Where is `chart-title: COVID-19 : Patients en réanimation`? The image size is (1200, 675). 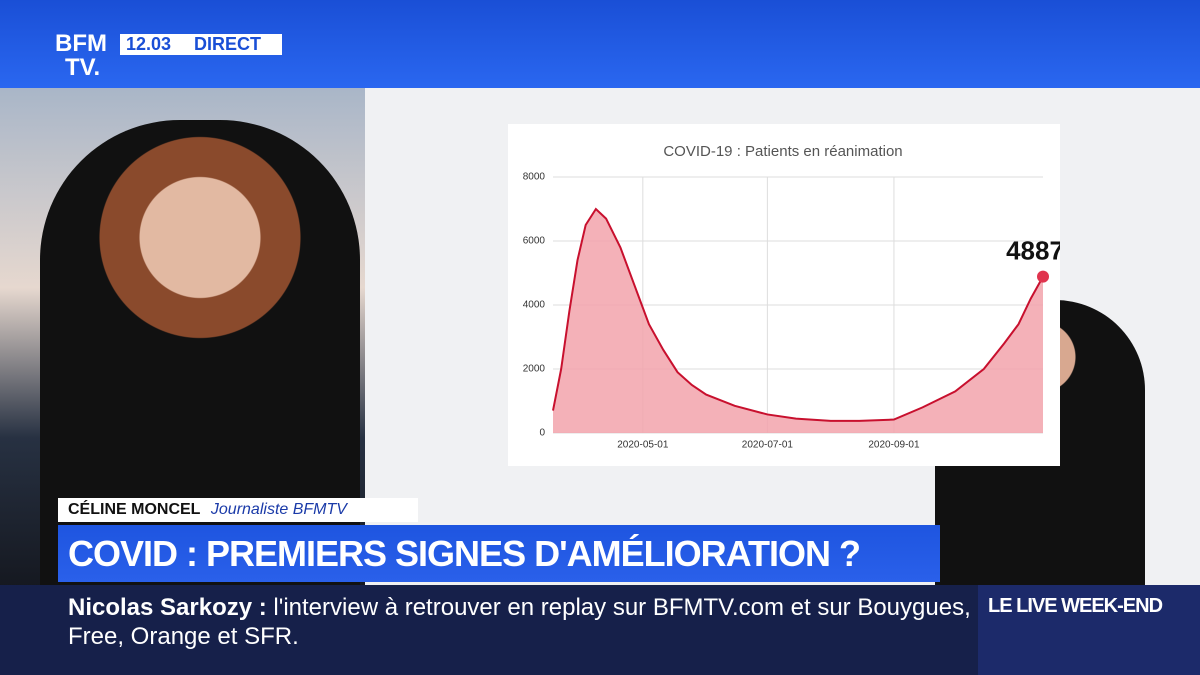 chart-title: COVID-19 : Patients en réanimation is located at coordinates (782, 151).